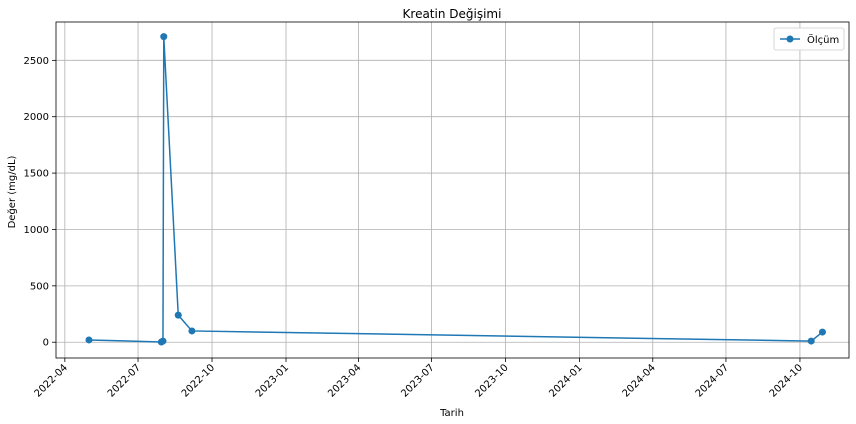 The width and height of the screenshot is (856, 424). What do you see at coordinates (451, 413) in the screenshot?
I see `x-axis-label: Tarih` at bounding box center [451, 413].